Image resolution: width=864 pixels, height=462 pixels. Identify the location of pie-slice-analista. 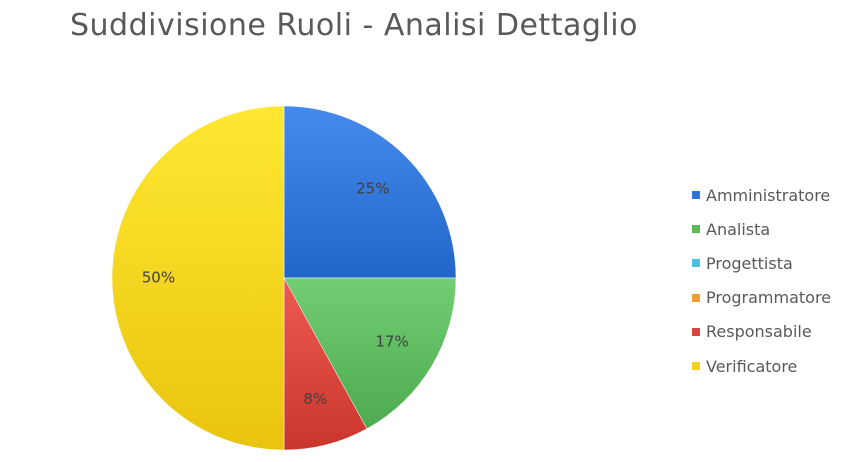
(370, 353).